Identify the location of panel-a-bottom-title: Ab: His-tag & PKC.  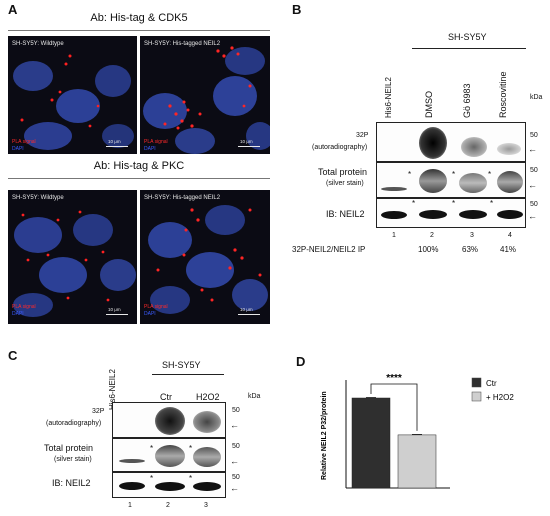
(139, 166).